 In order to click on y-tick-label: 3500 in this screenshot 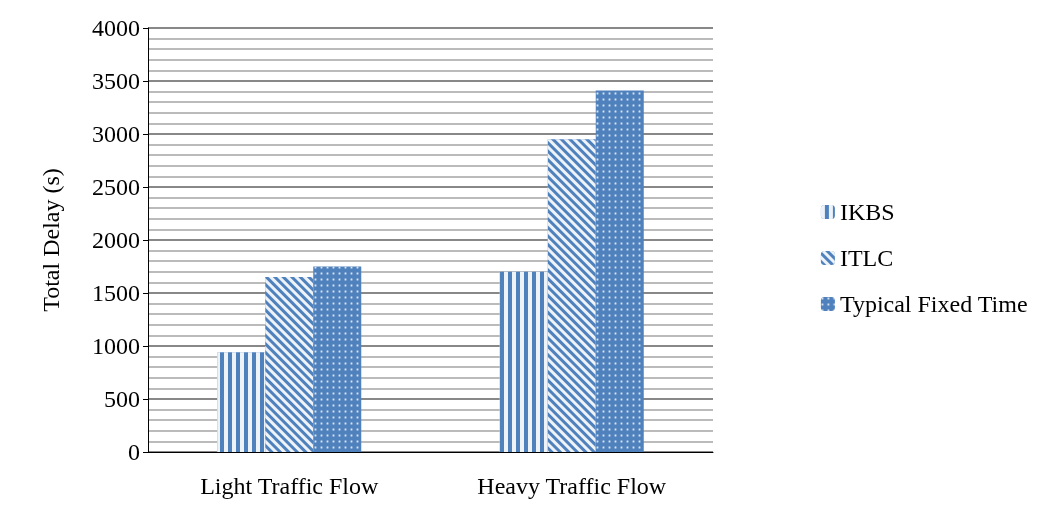, I will do `click(116, 81)`.